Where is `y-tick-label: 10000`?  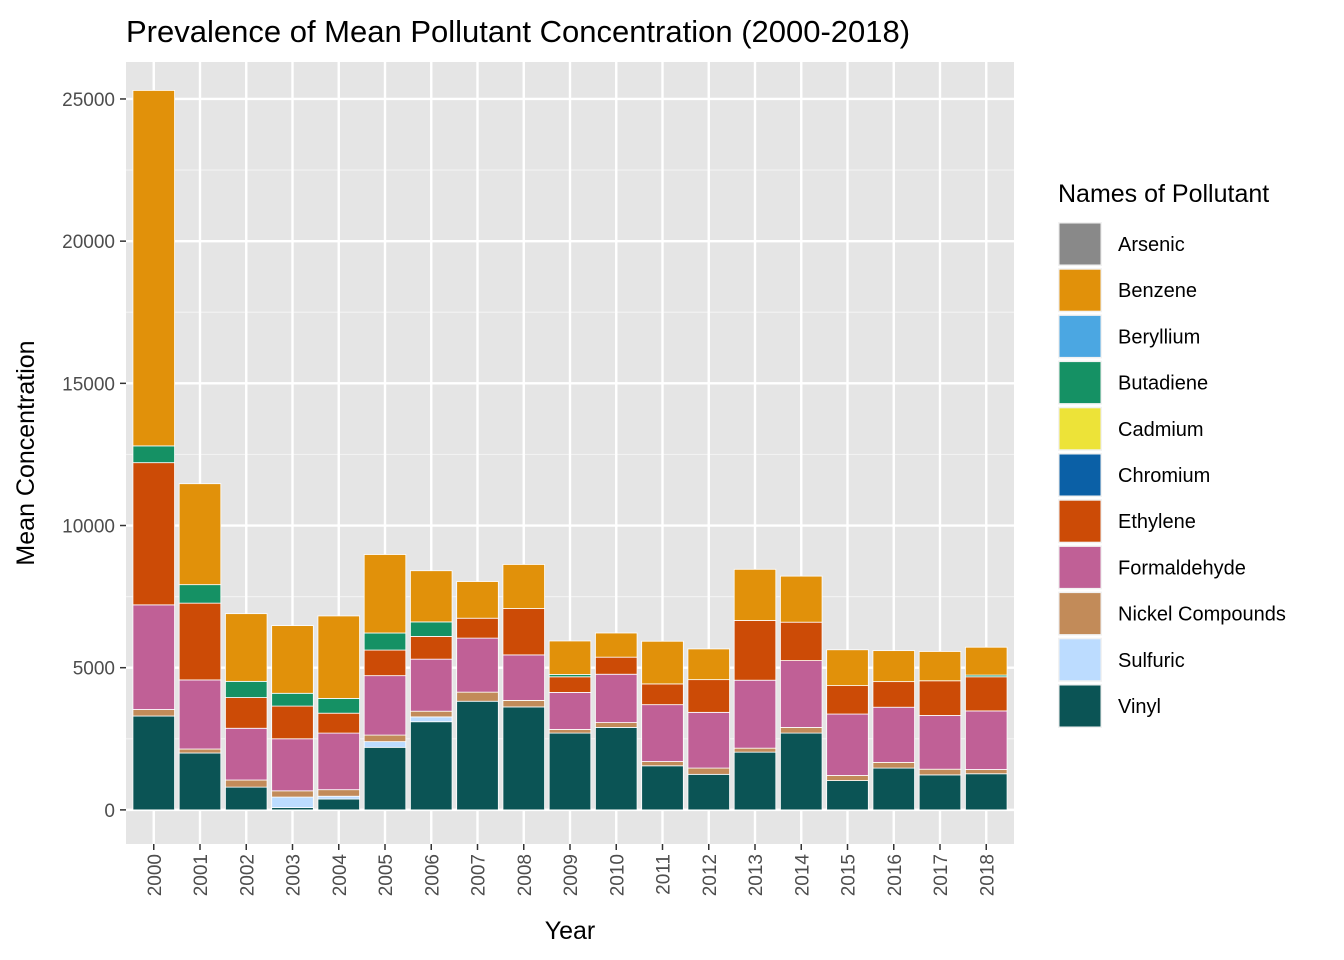 y-tick-label: 10000 is located at coordinates (88, 527).